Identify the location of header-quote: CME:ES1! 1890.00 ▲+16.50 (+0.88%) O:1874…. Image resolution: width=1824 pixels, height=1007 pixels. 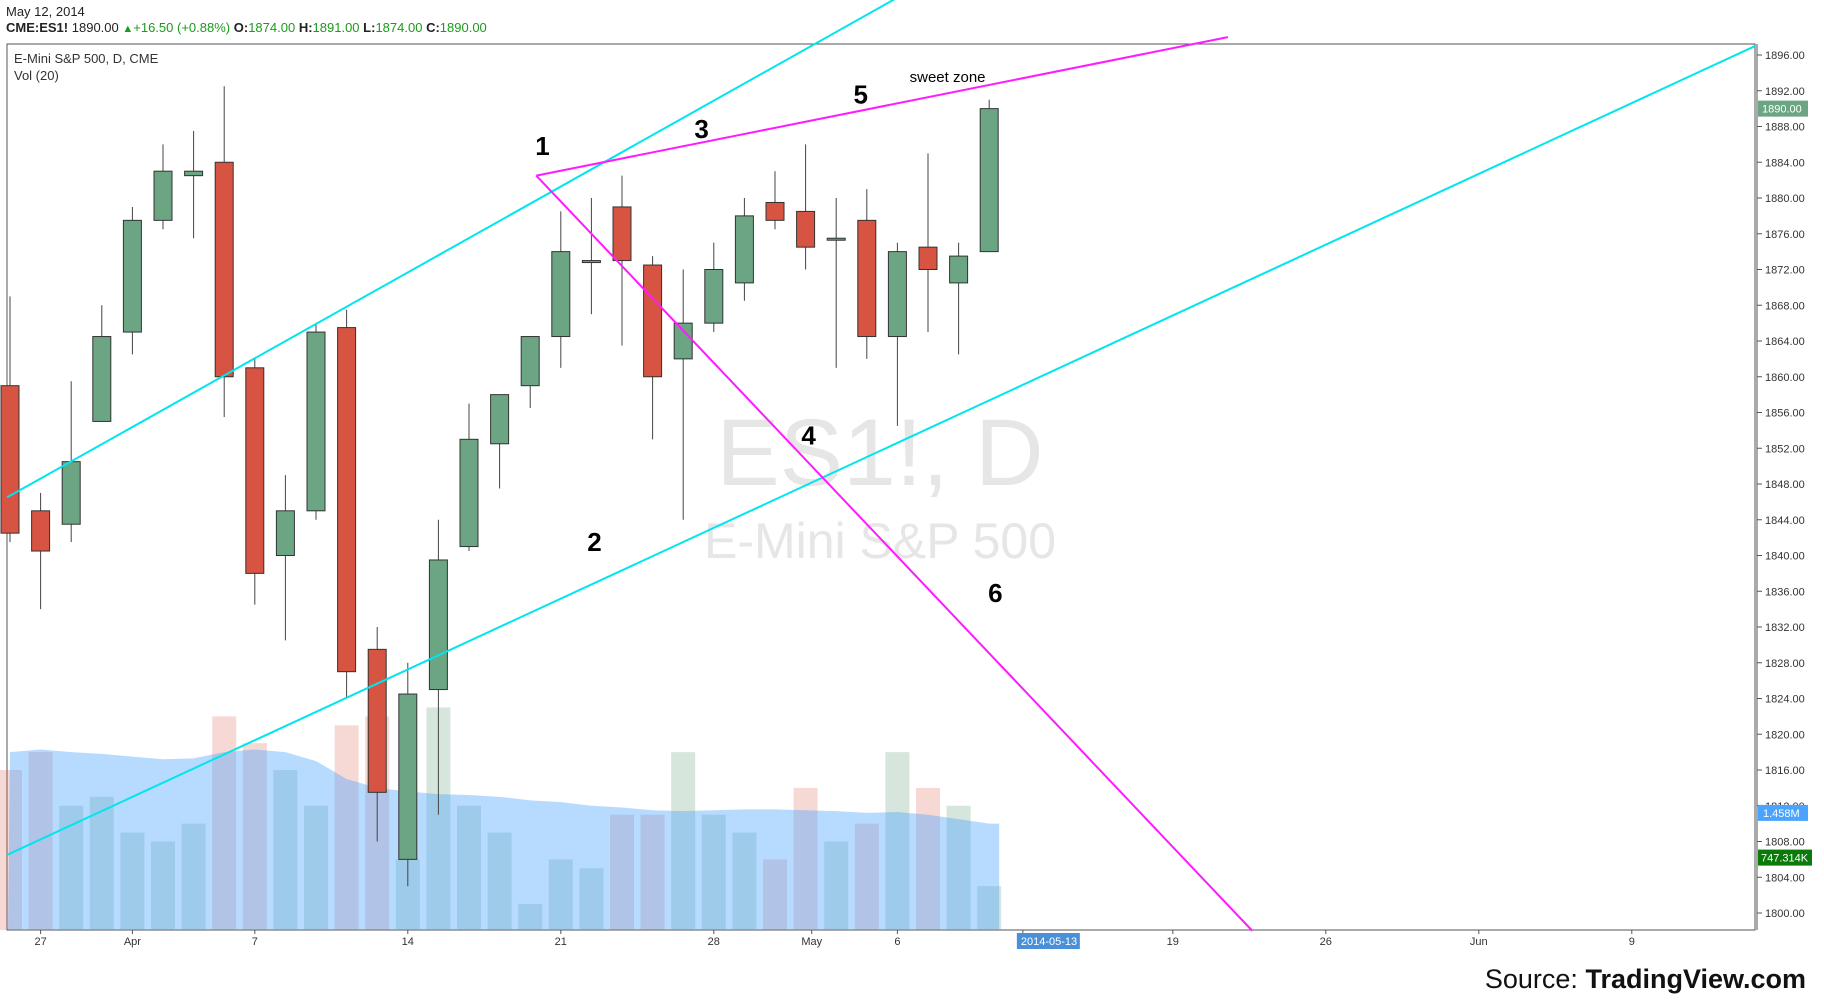
(246, 27).